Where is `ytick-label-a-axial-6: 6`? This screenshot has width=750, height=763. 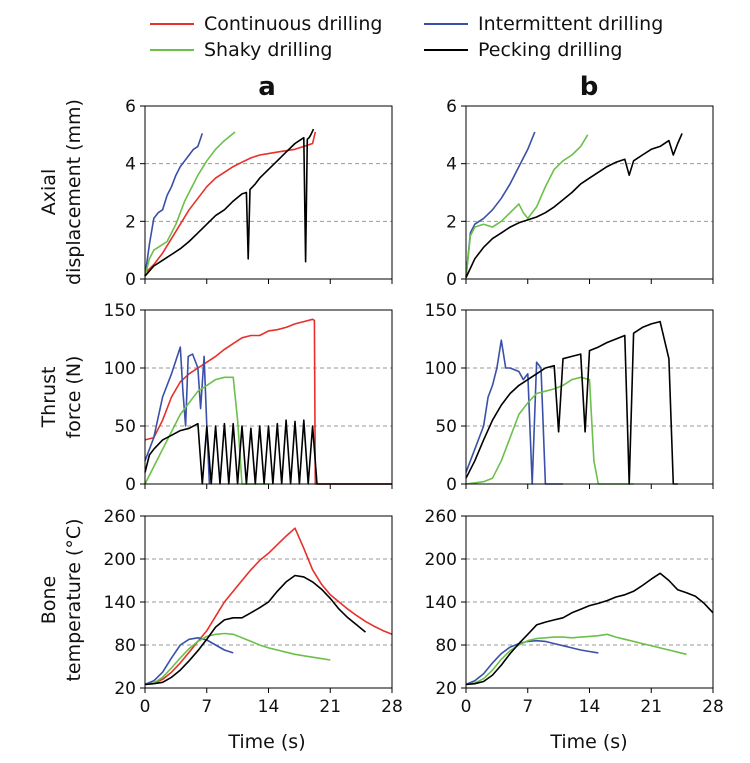
ytick-label-a-axial-6: 6 is located at coordinates (130, 107).